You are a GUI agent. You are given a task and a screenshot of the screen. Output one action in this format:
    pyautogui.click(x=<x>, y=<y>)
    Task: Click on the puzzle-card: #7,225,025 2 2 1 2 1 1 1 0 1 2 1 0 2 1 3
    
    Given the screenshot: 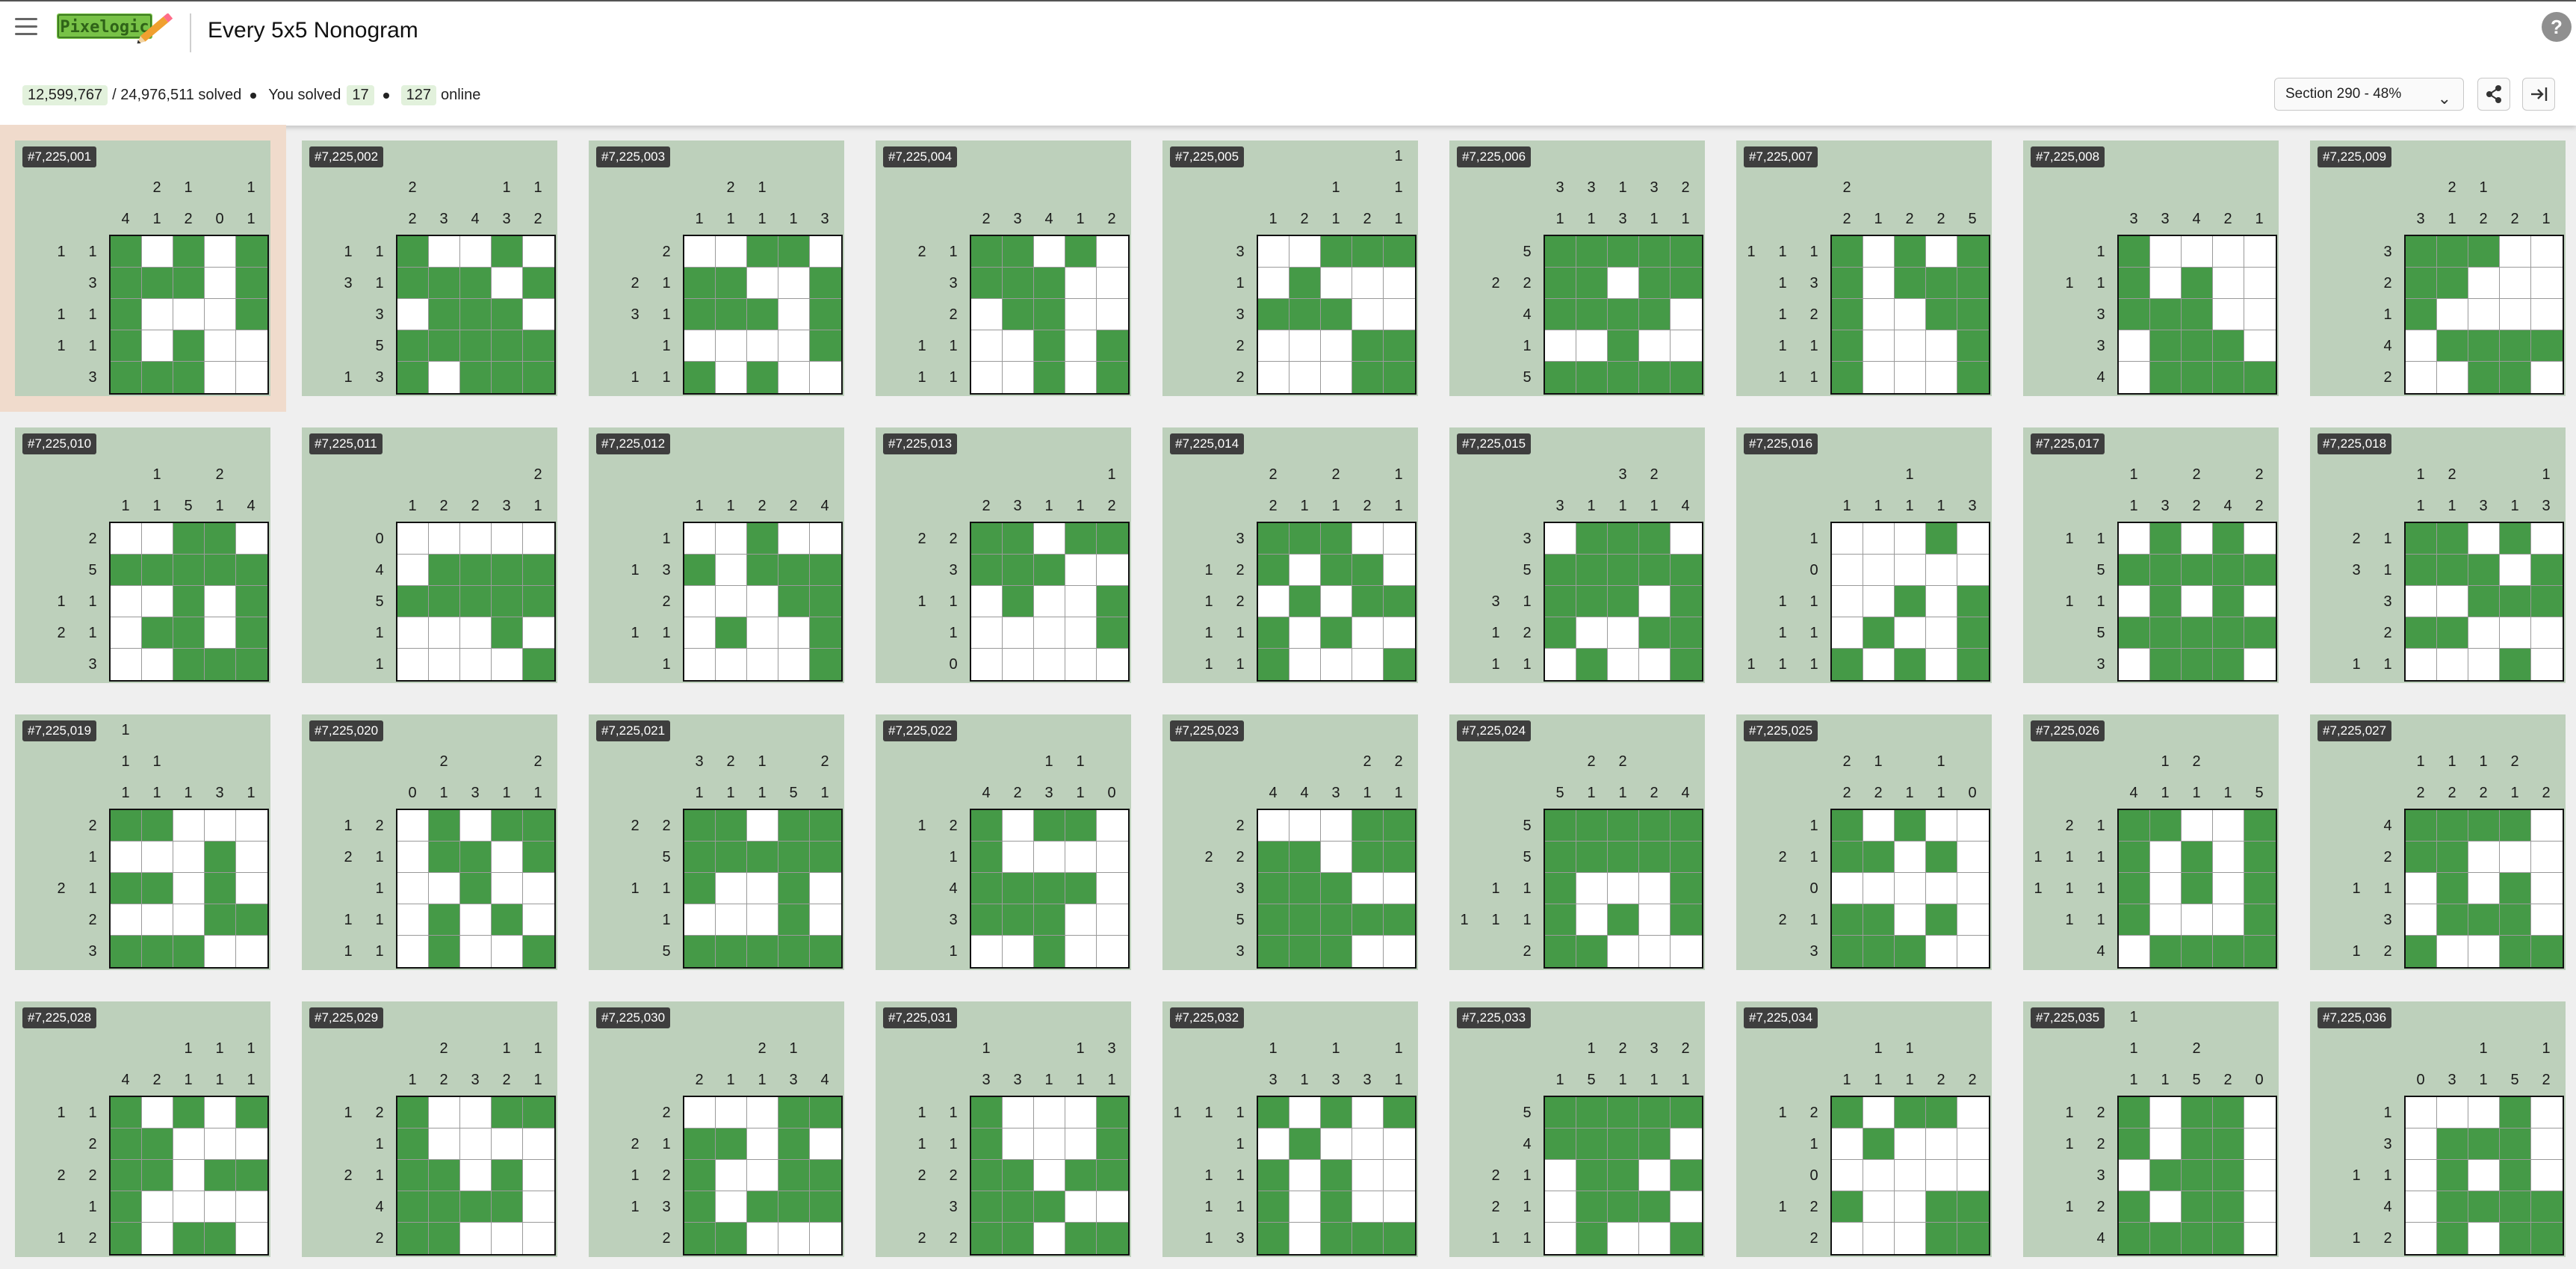 What is the action you would take?
    pyautogui.click(x=1864, y=842)
    